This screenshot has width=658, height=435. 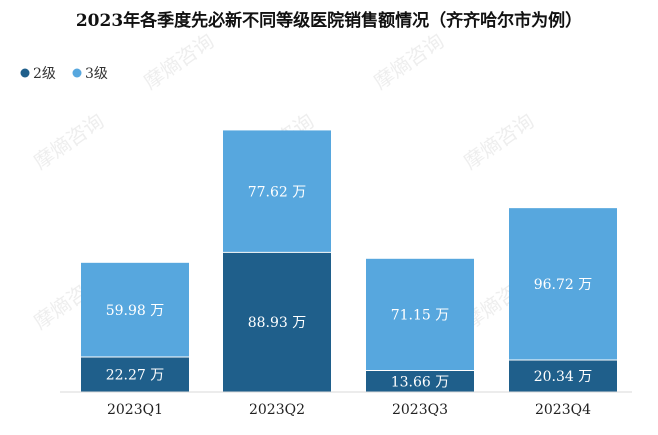 I want to click on x-tick-label-2023Q3: 2023Q3, so click(x=420, y=410).